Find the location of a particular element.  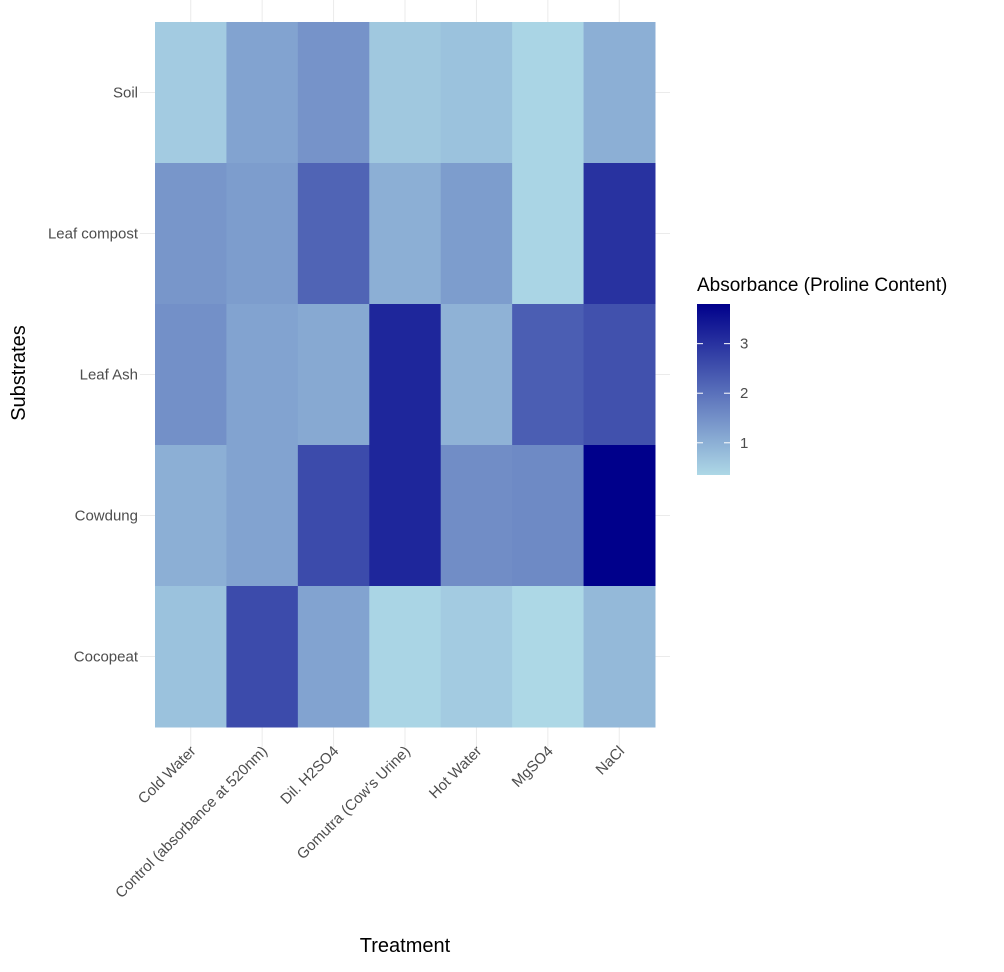

x-axis-title: Treatment is located at coordinates (405, 946).